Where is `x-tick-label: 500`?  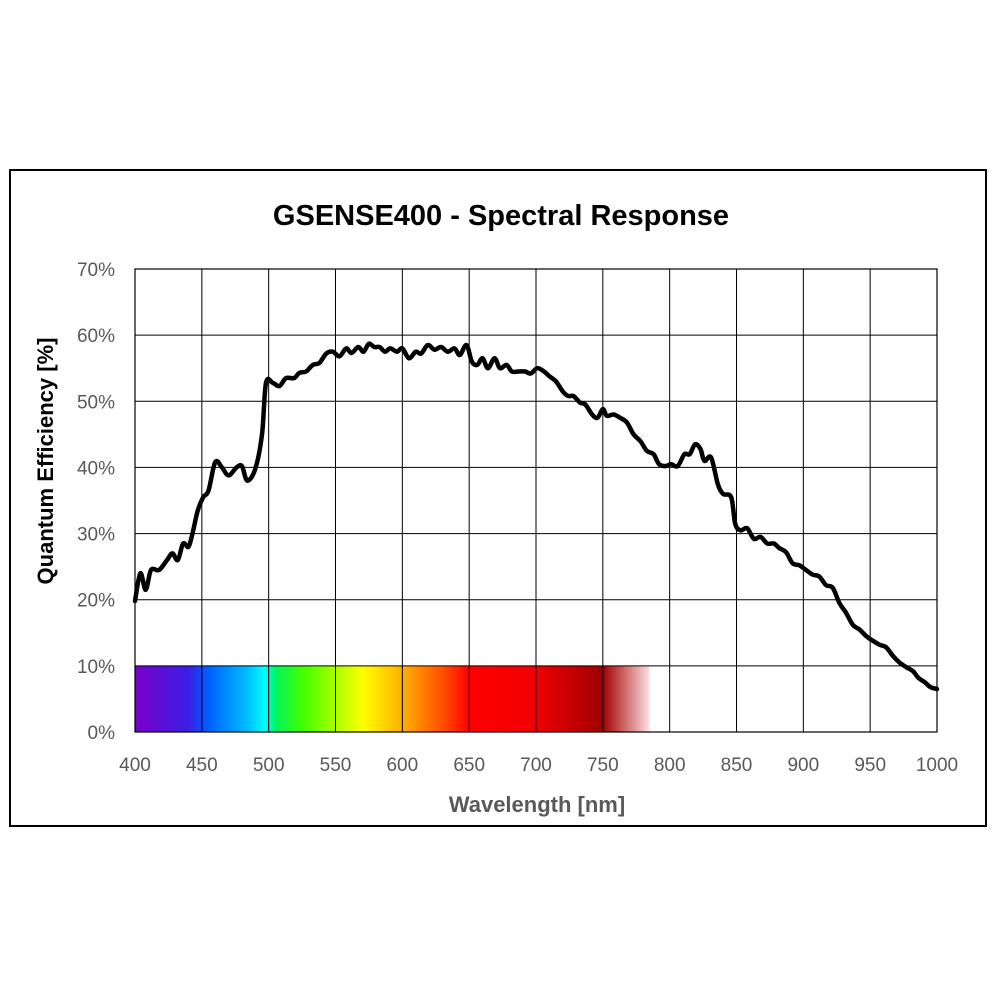
x-tick-label: 500 is located at coordinates (269, 765).